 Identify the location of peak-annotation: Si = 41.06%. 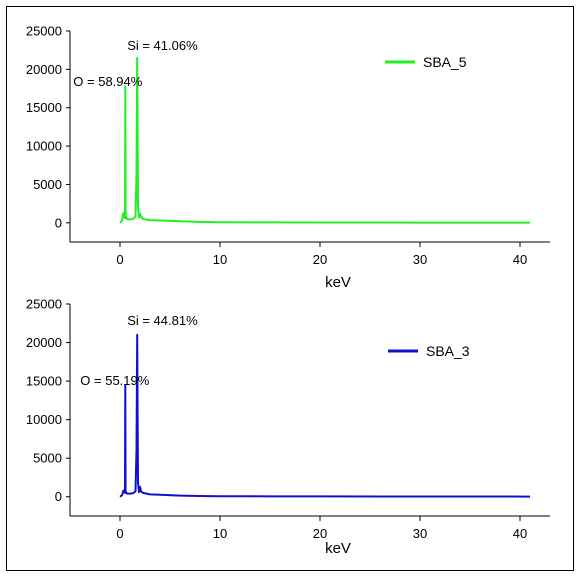
(162, 45).